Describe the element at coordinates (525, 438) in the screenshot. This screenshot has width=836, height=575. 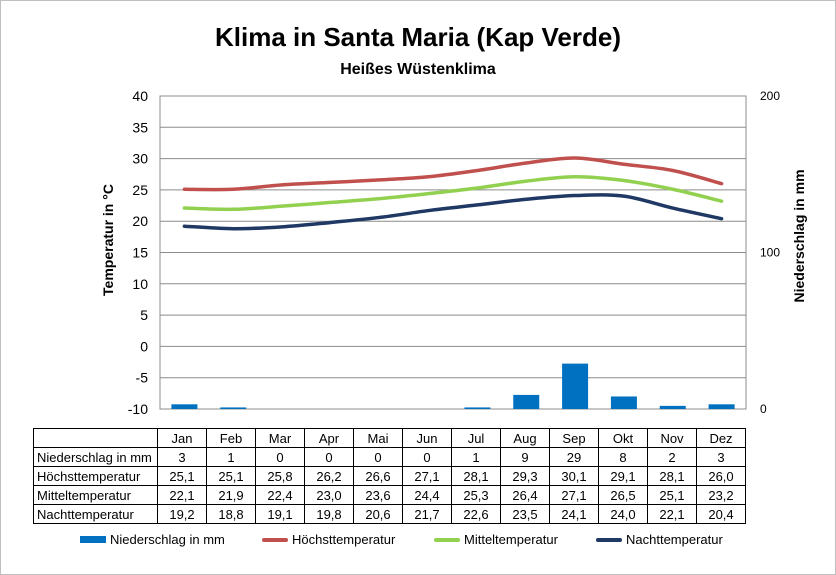
I see `x-tick-label: Aug` at that location.